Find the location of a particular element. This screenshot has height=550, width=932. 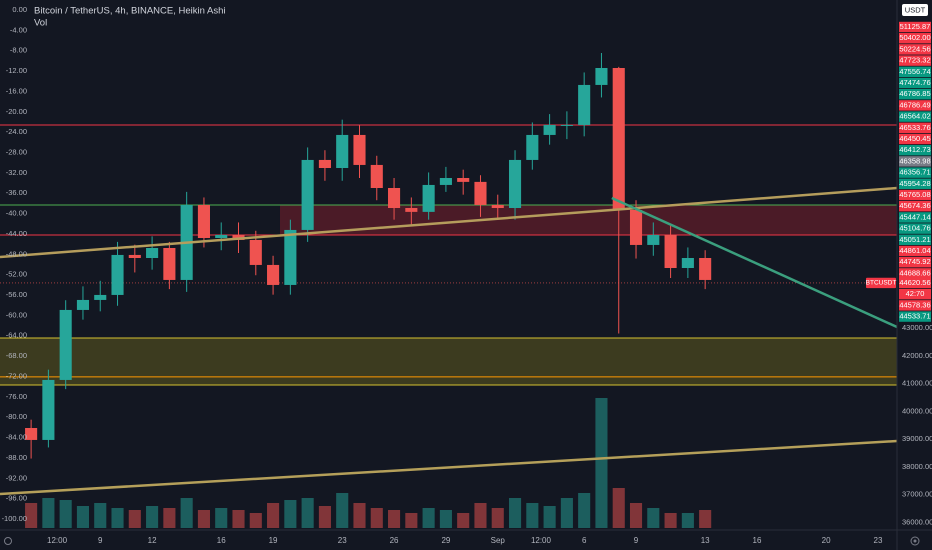

x-tick-label: 19 is located at coordinates (273, 540).